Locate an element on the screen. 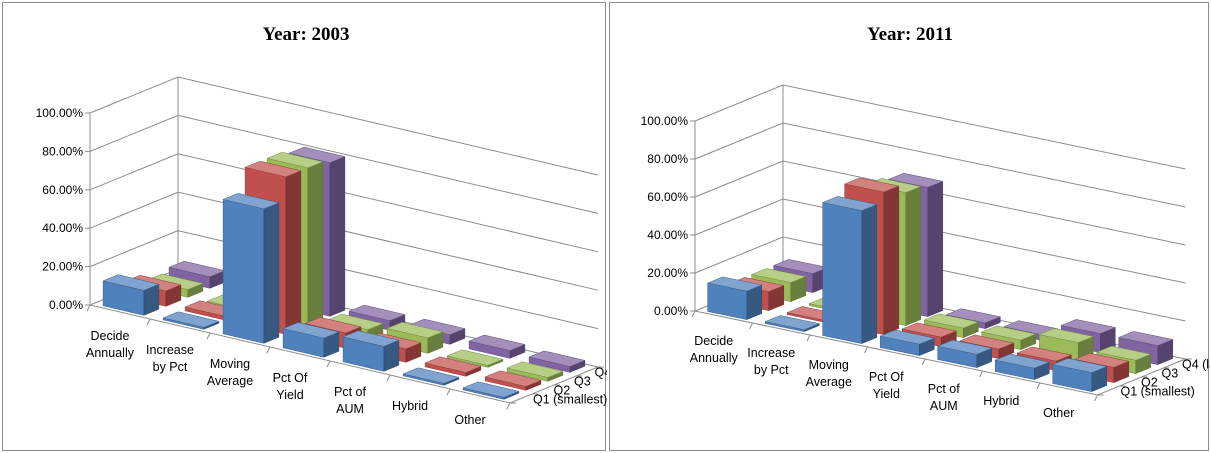 The height and width of the screenshot is (453, 1211). x-category-label: Hybrid is located at coordinates (1001, 401).